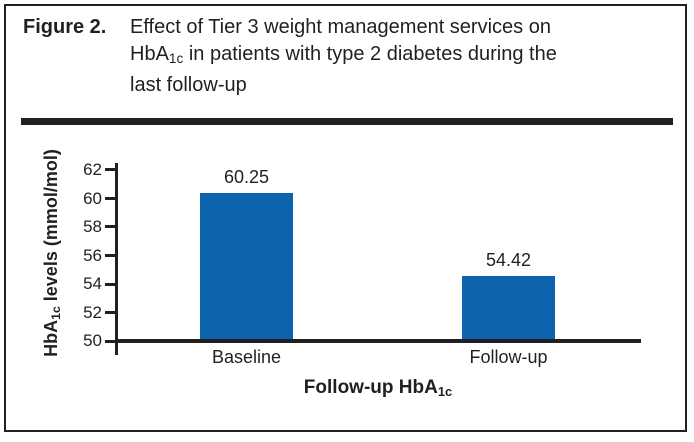 This screenshot has height=442, width=694. What do you see at coordinates (508, 260) in the screenshot?
I see `value-label-followup: 54.42` at bounding box center [508, 260].